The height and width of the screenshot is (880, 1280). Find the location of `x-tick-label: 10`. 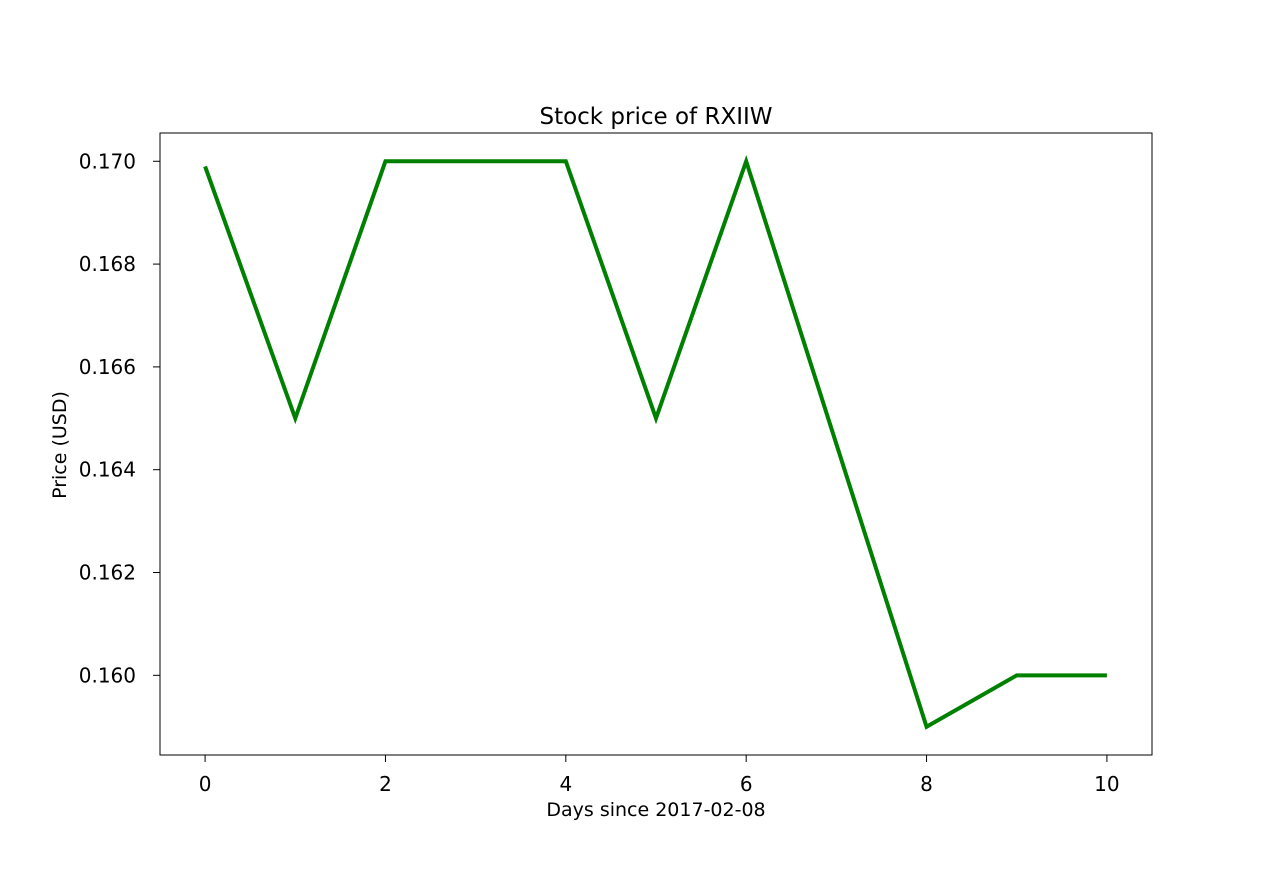

x-tick-label: 10 is located at coordinates (1106, 784).